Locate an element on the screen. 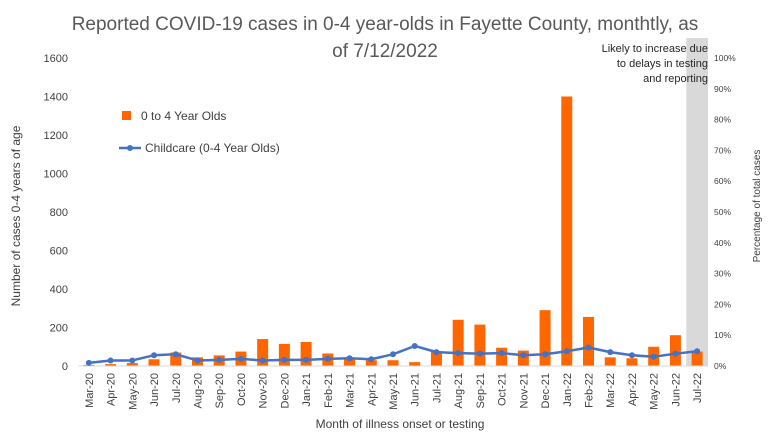 The height and width of the screenshot is (436, 768). annotation-line-2: to delays in testing is located at coordinates (662, 64).